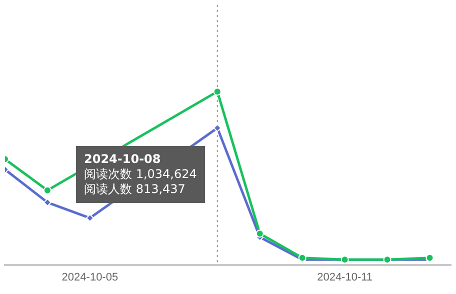 This screenshot has width=456, height=294. Describe the element at coordinates (123, 159) in the screenshot. I see `annotation: 2024-10-08` at that location.